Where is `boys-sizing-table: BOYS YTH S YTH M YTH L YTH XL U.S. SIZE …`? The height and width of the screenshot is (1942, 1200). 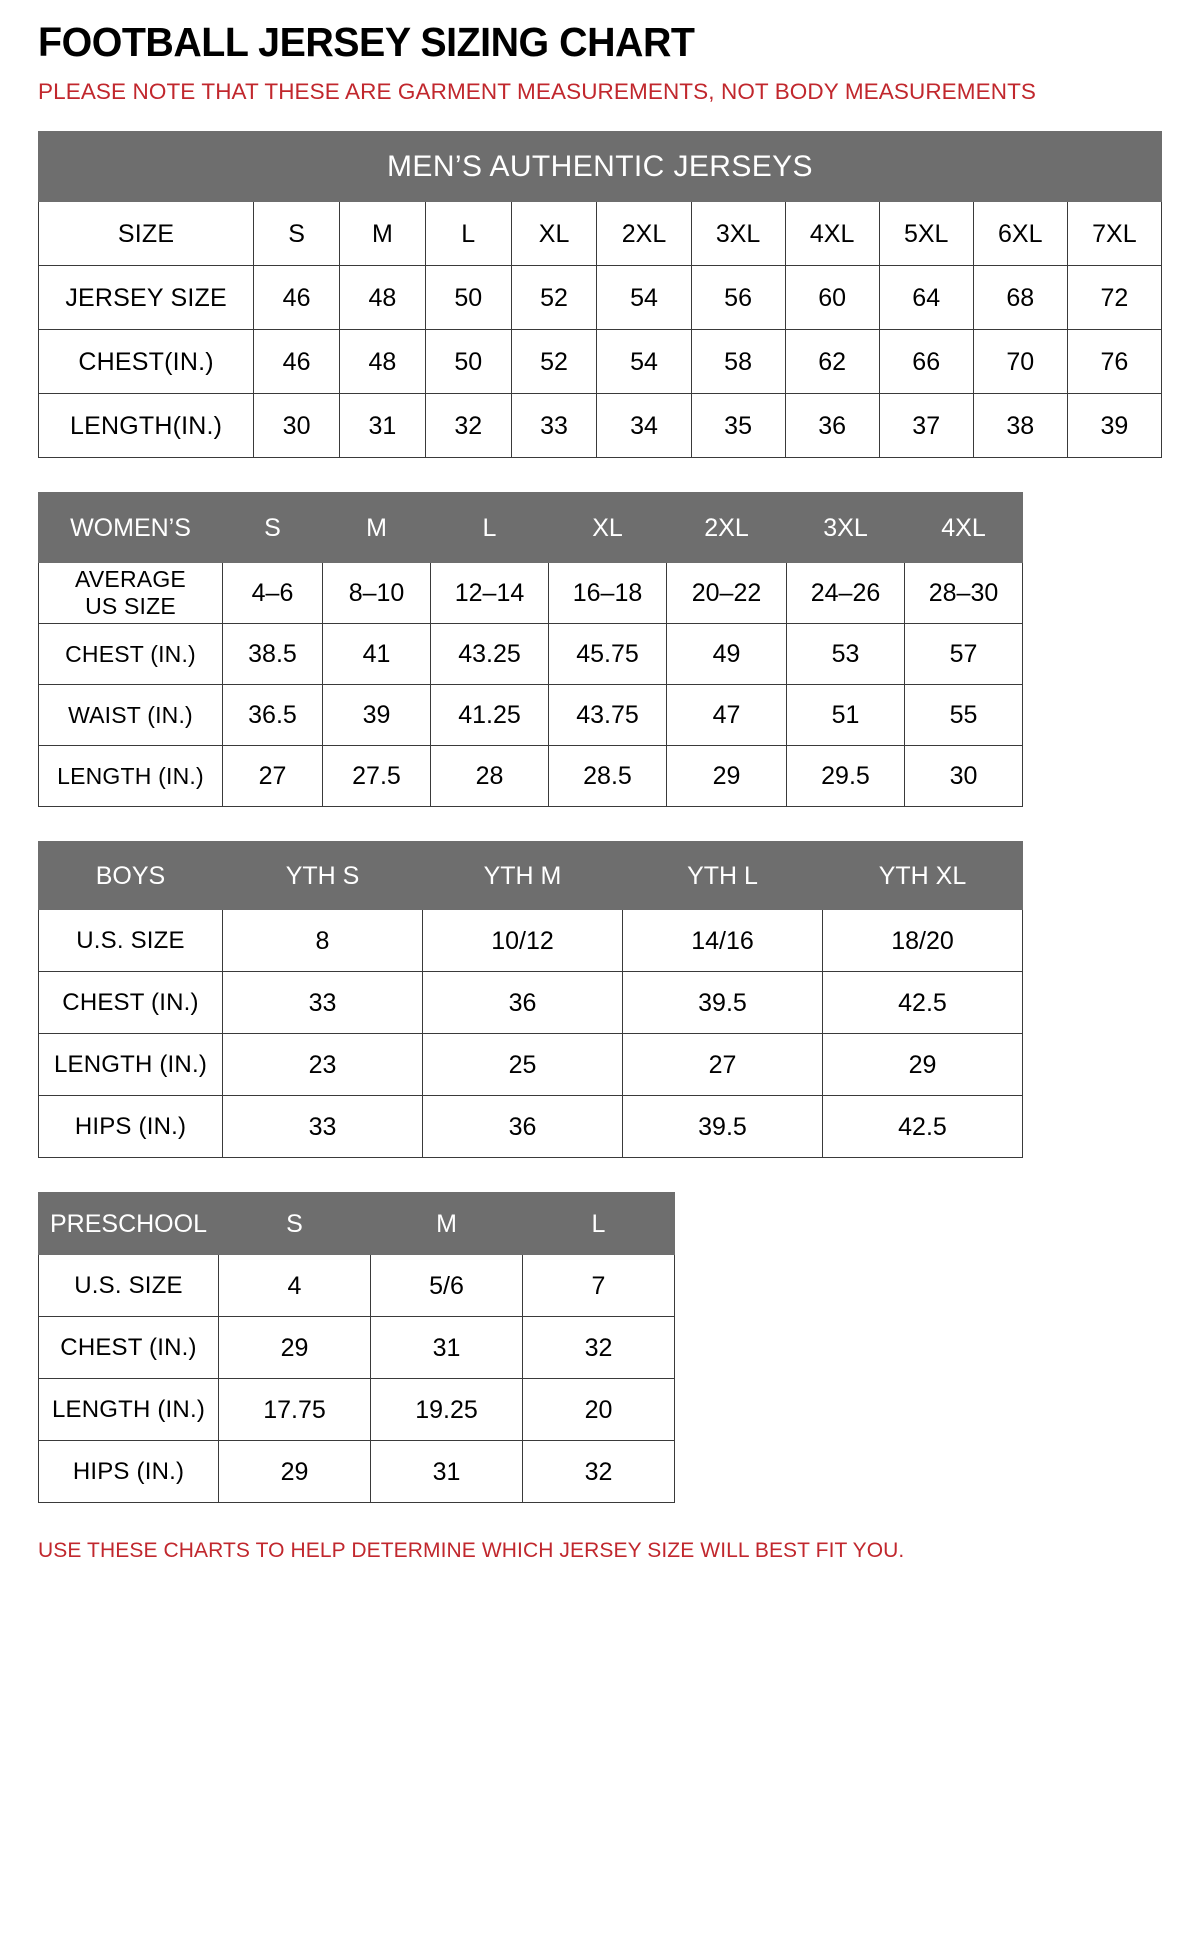
boys-sizing-table: BOYS YTH S YTH M YTH L YTH XL U.S. SIZE … is located at coordinates (530, 1000).